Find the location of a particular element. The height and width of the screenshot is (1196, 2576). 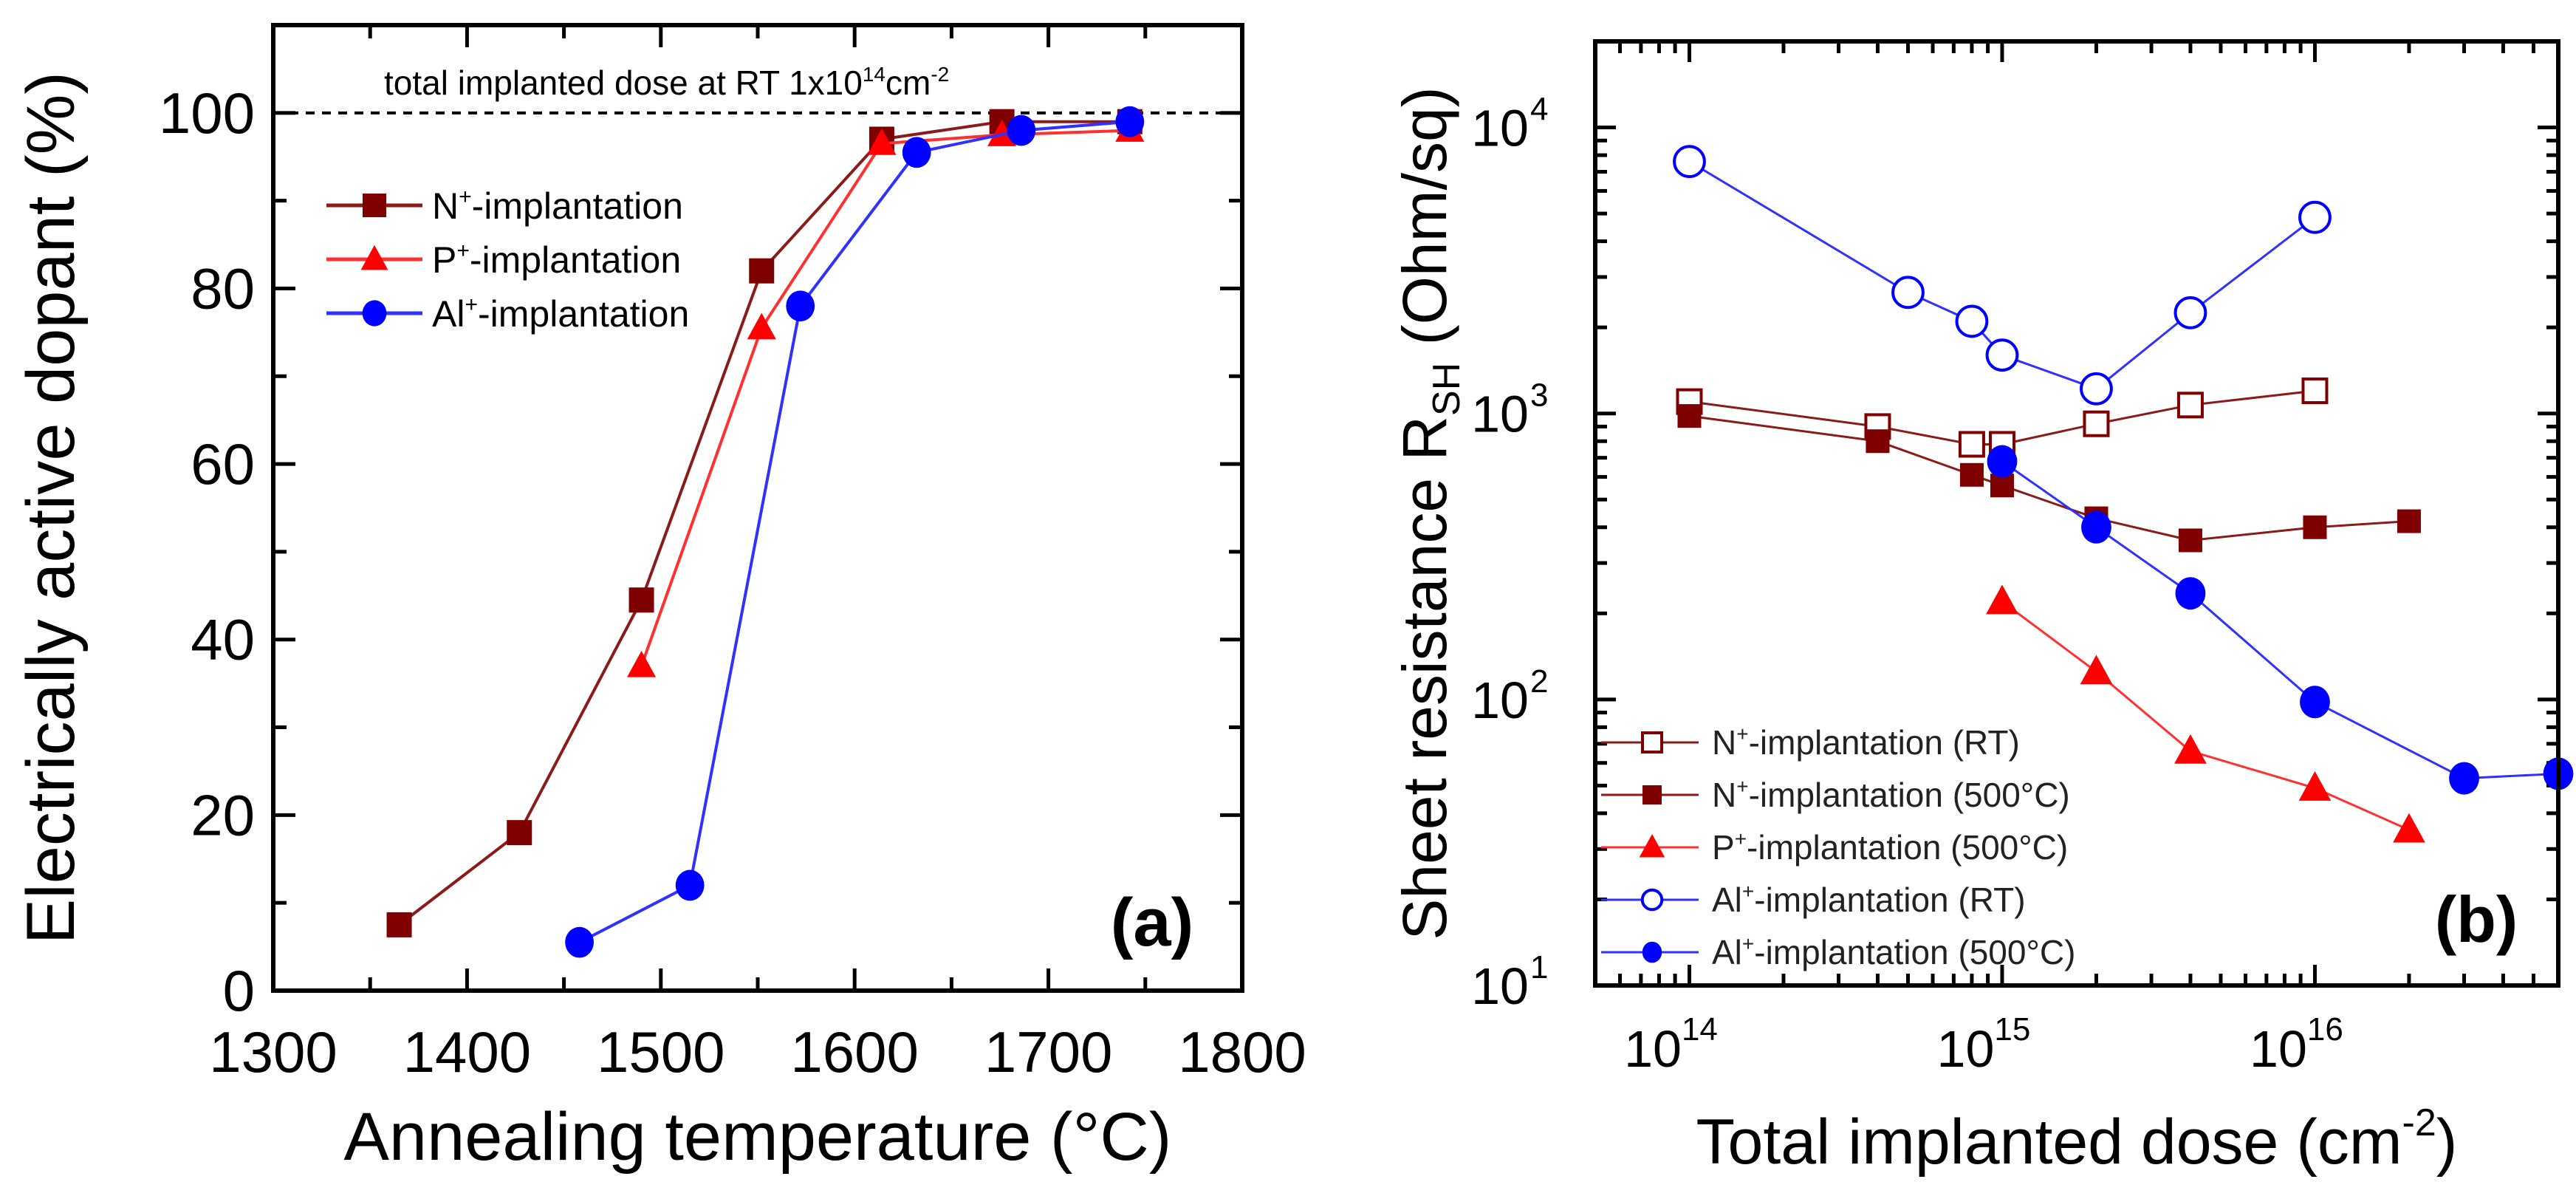

y-title-sub: SH is located at coordinates (1446, 389).